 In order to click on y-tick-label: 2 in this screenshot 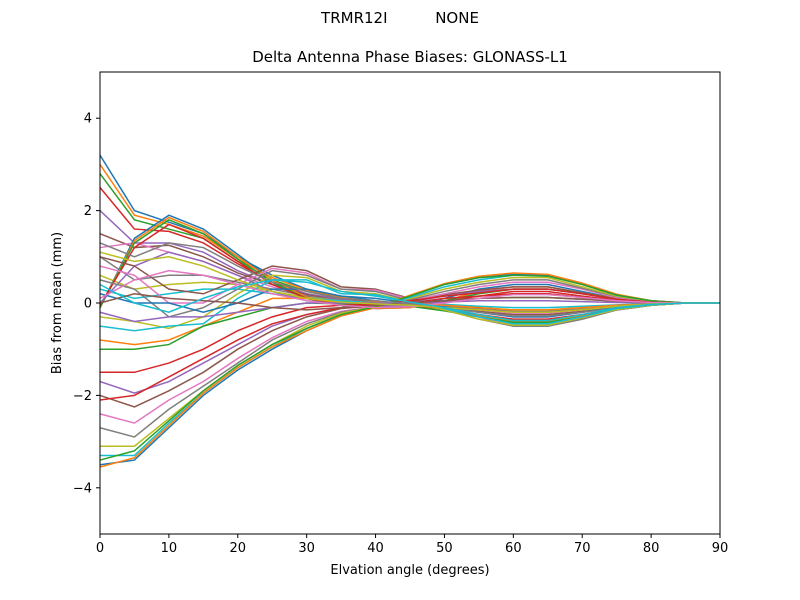, I will do `click(88, 211)`.